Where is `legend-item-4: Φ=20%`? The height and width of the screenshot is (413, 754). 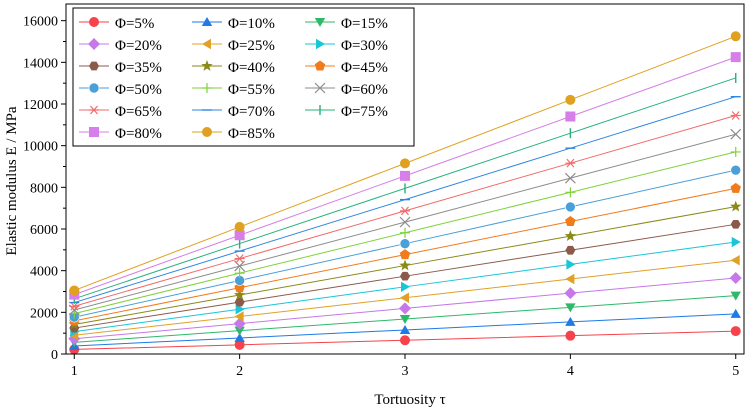
legend-item-4: Φ=20% is located at coordinates (120, 46).